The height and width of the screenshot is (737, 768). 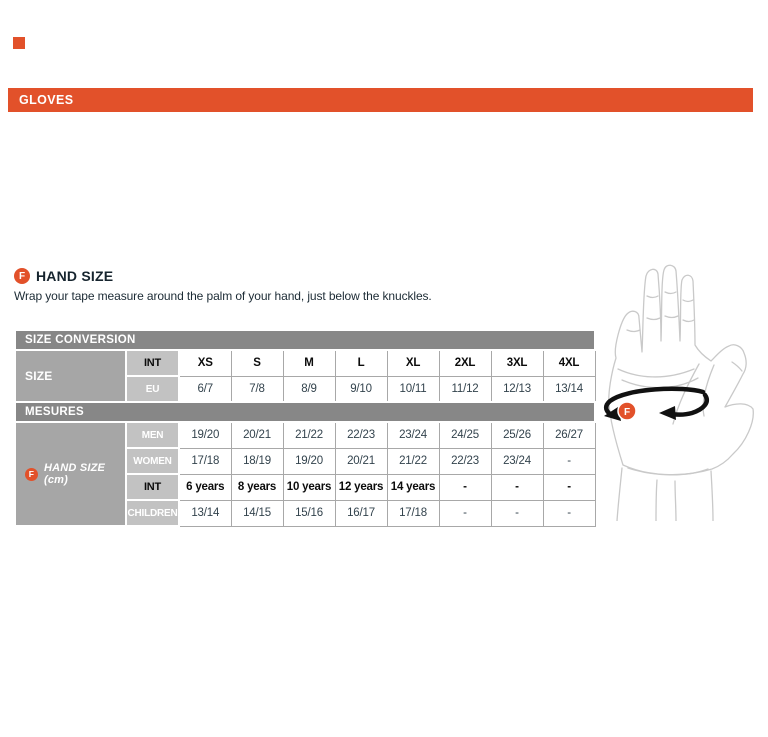 What do you see at coordinates (257, 513) in the screenshot?
I see `measure-cell: 14/15` at bounding box center [257, 513].